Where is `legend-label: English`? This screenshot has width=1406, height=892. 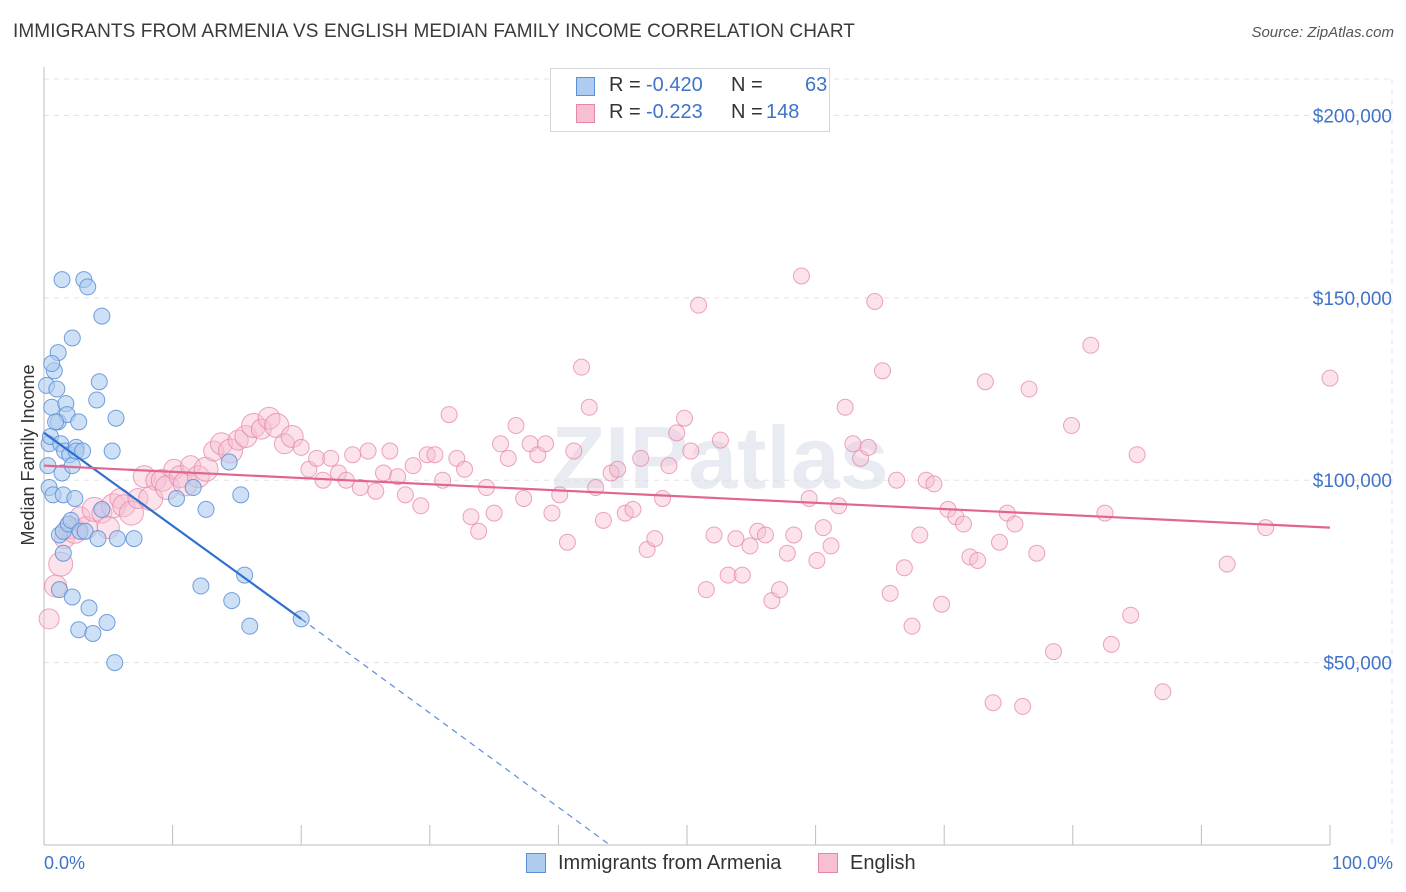
legend-label: English is located at coordinates (883, 863).